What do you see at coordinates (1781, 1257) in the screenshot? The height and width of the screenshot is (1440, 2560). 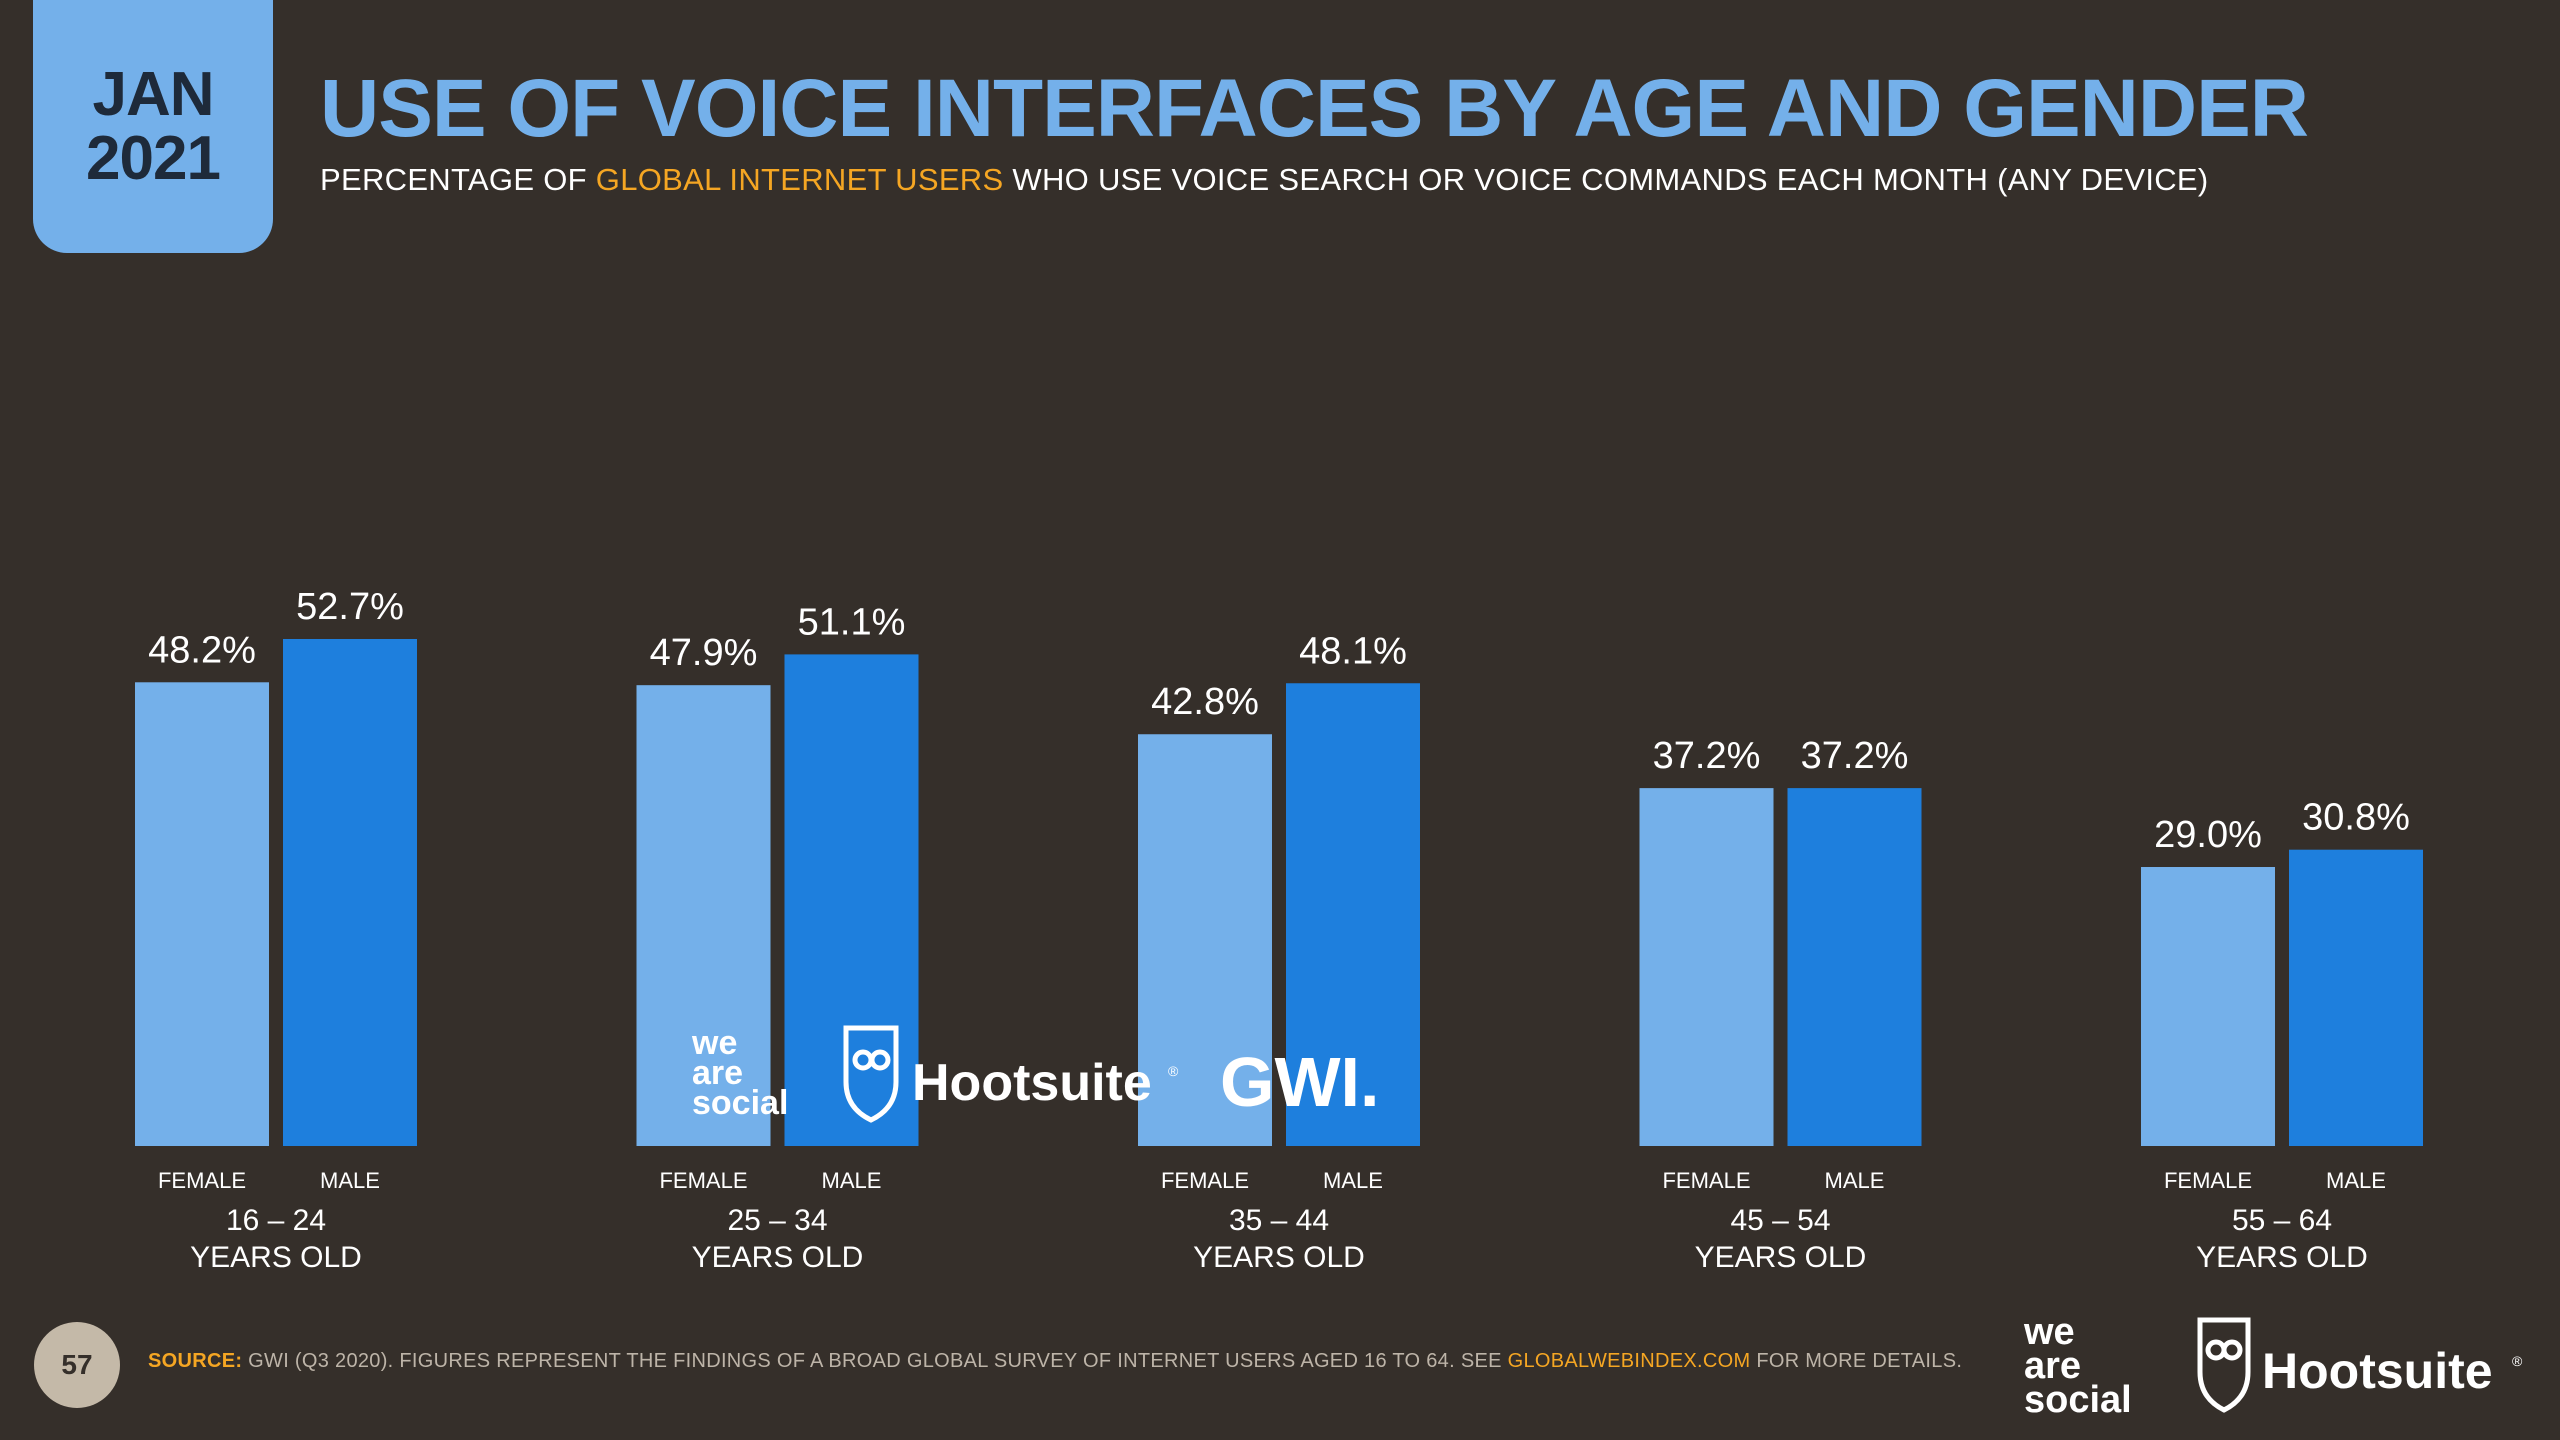 I see `years-old-label-4: YEARS OLD` at bounding box center [1781, 1257].